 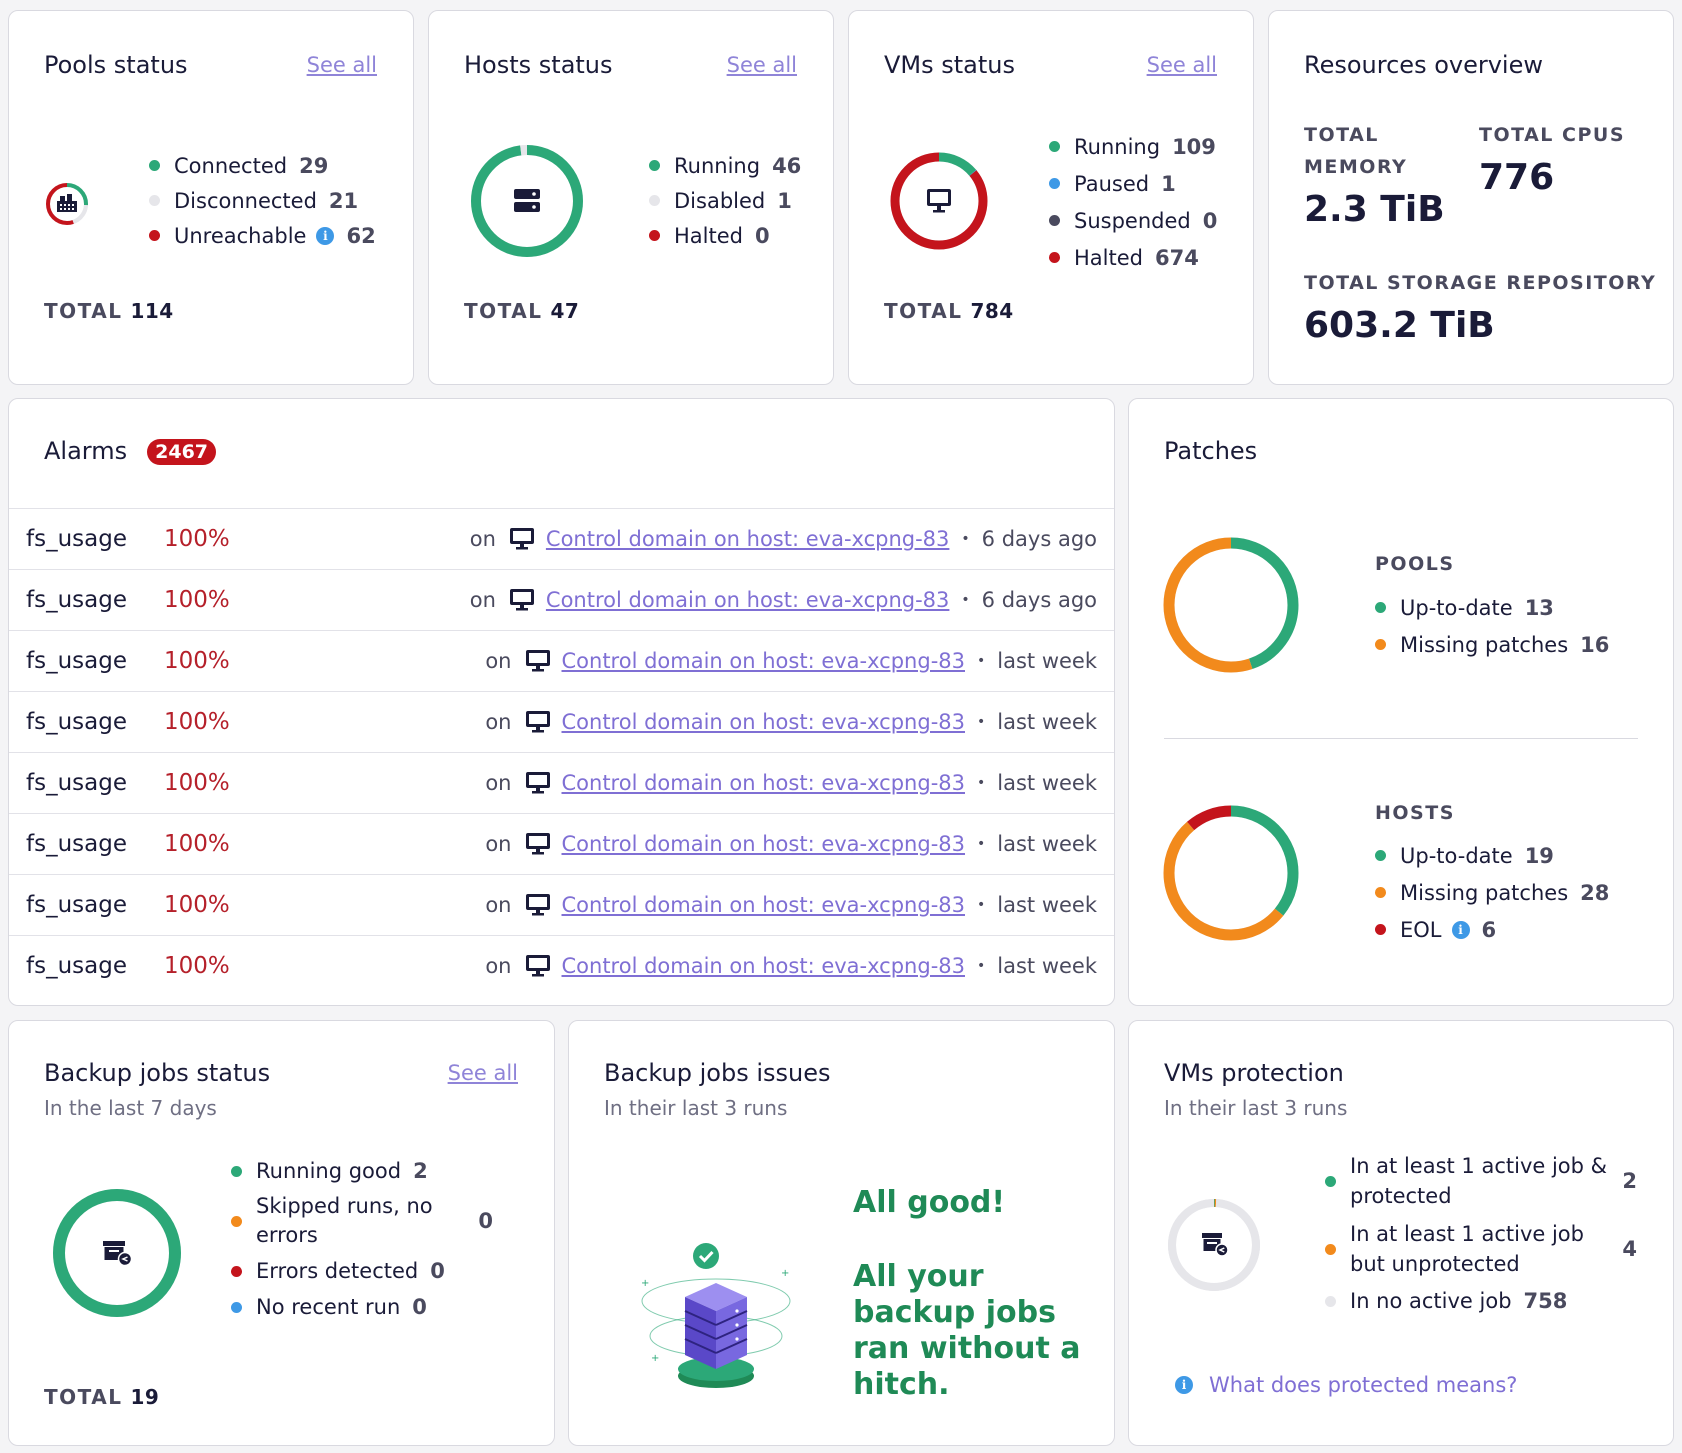 What do you see at coordinates (1112, 183) in the screenshot?
I see `legend-label: Paused` at bounding box center [1112, 183].